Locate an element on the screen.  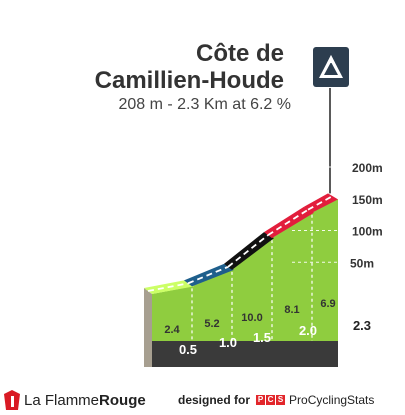
distance-label-0: 0.5 is located at coordinates (188, 349).